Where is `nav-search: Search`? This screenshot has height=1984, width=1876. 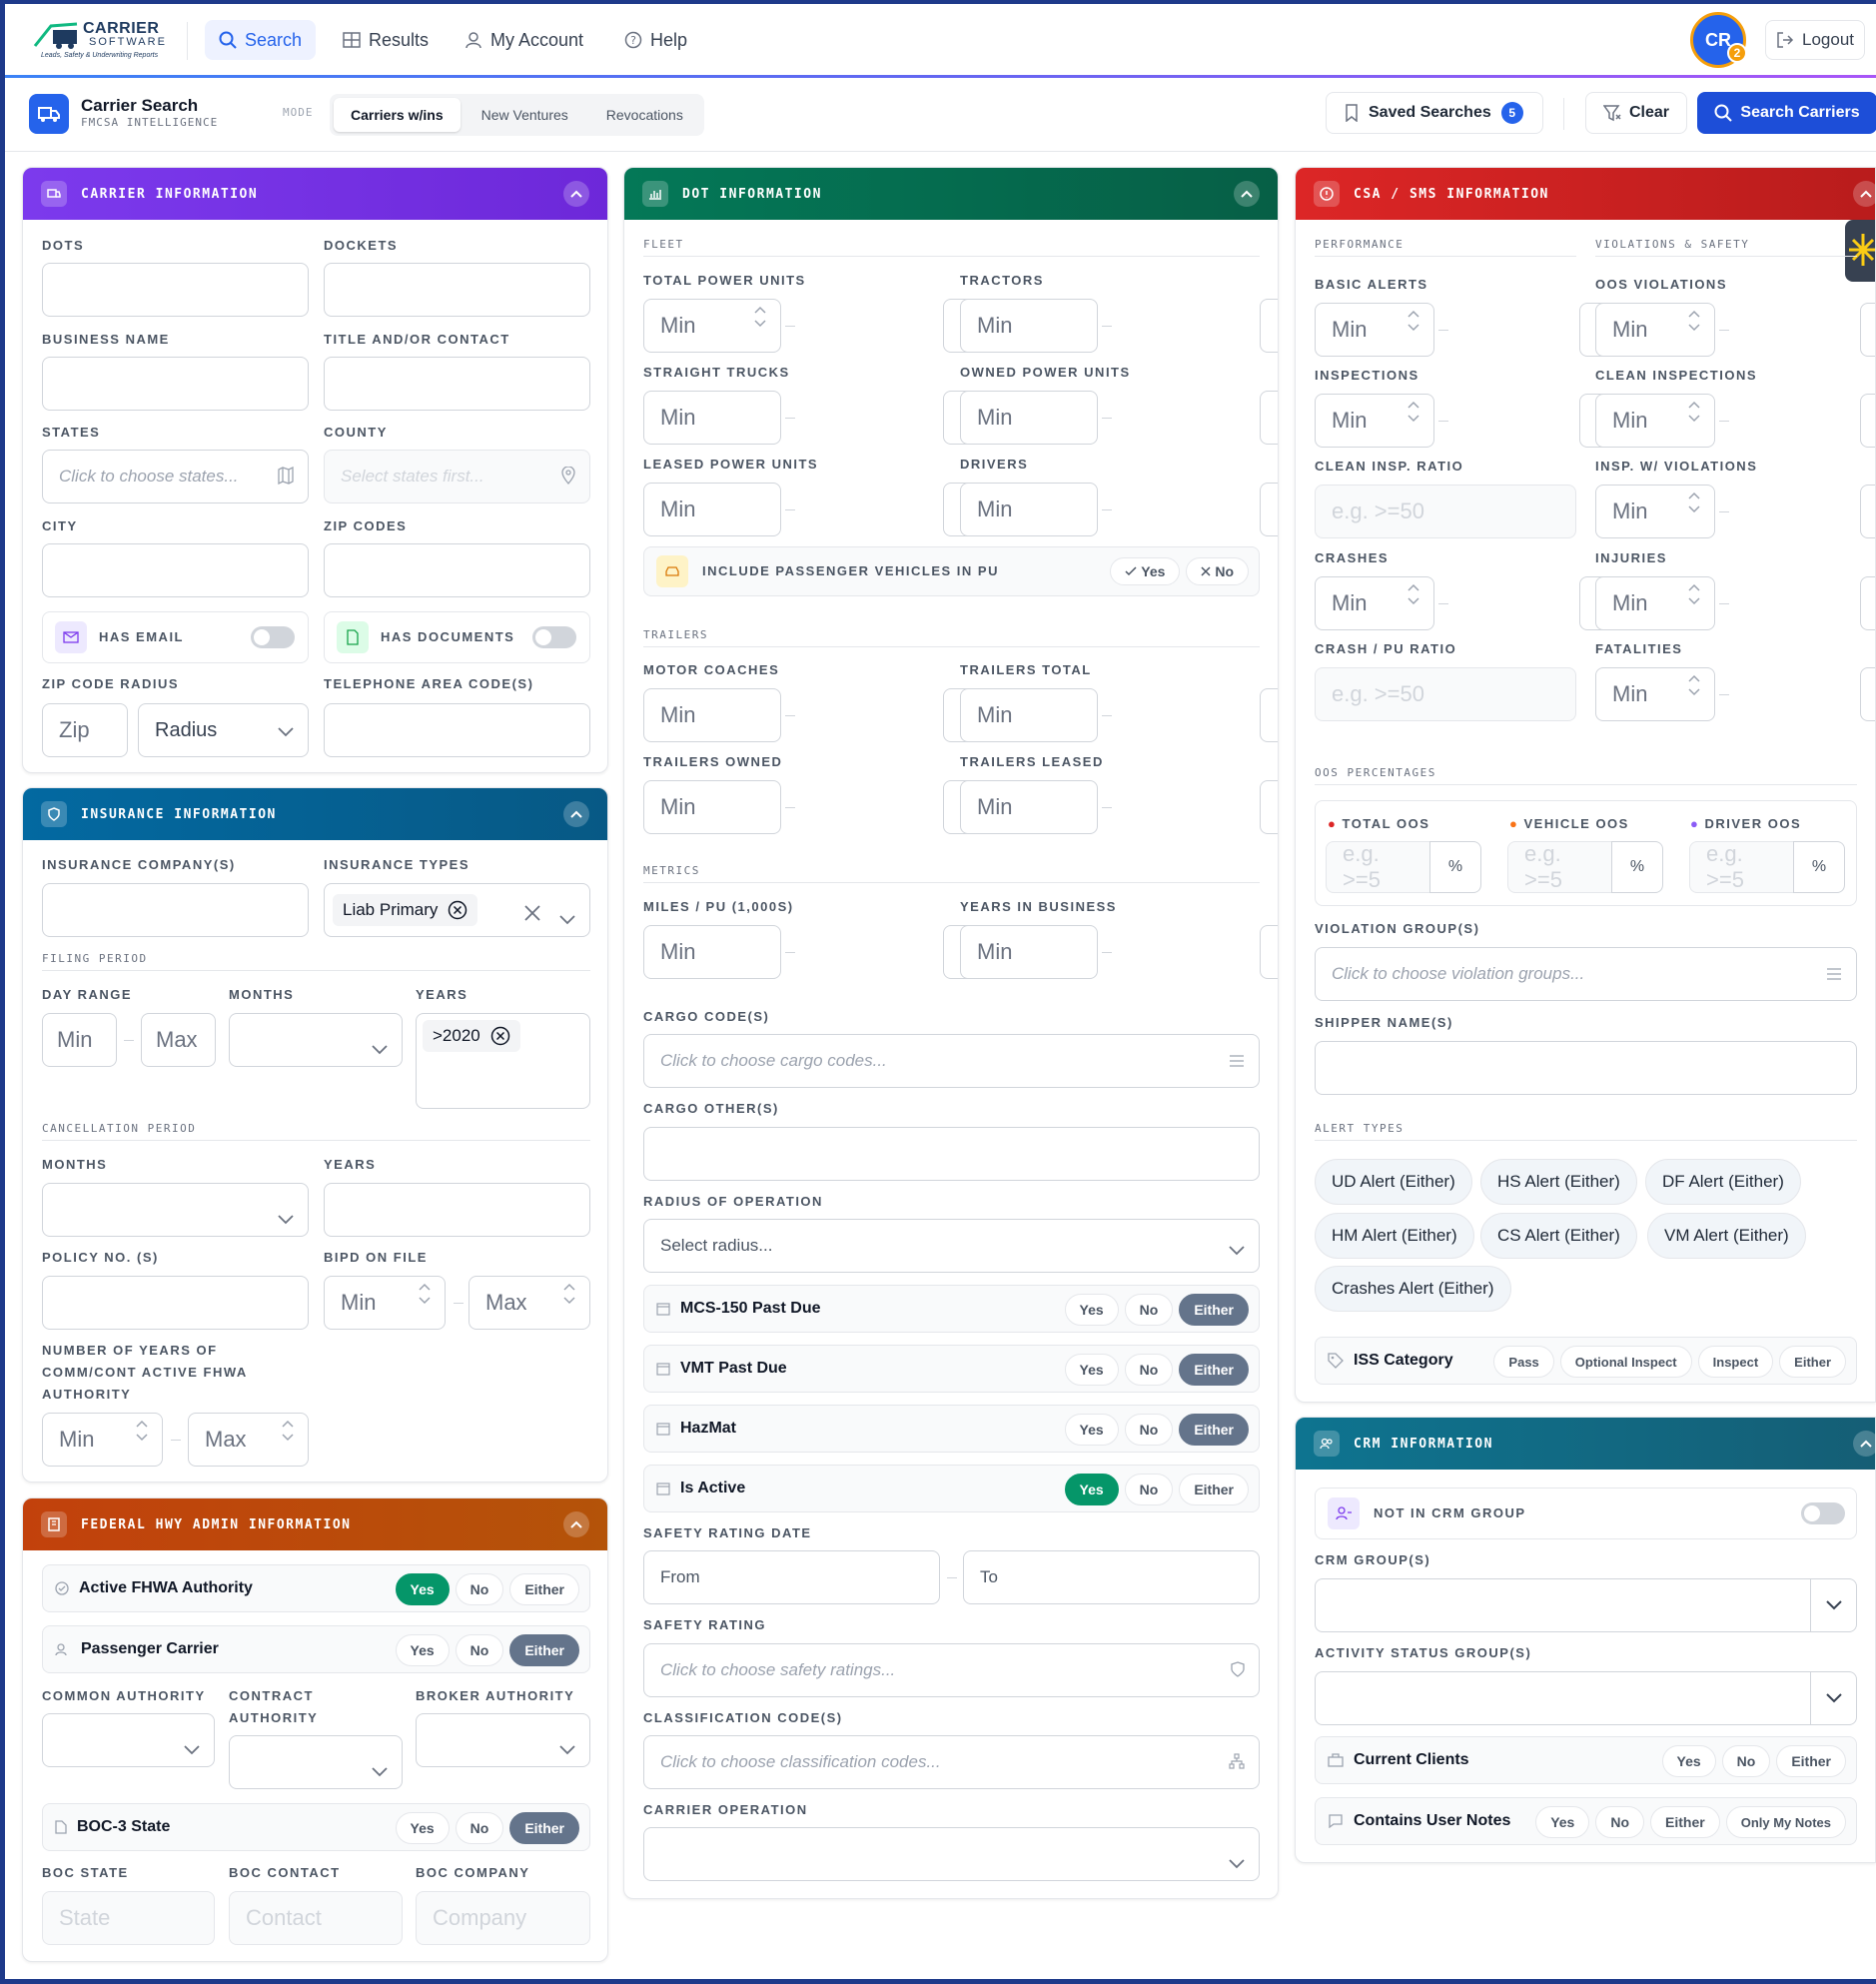
nav-search: Search is located at coordinates (261, 40).